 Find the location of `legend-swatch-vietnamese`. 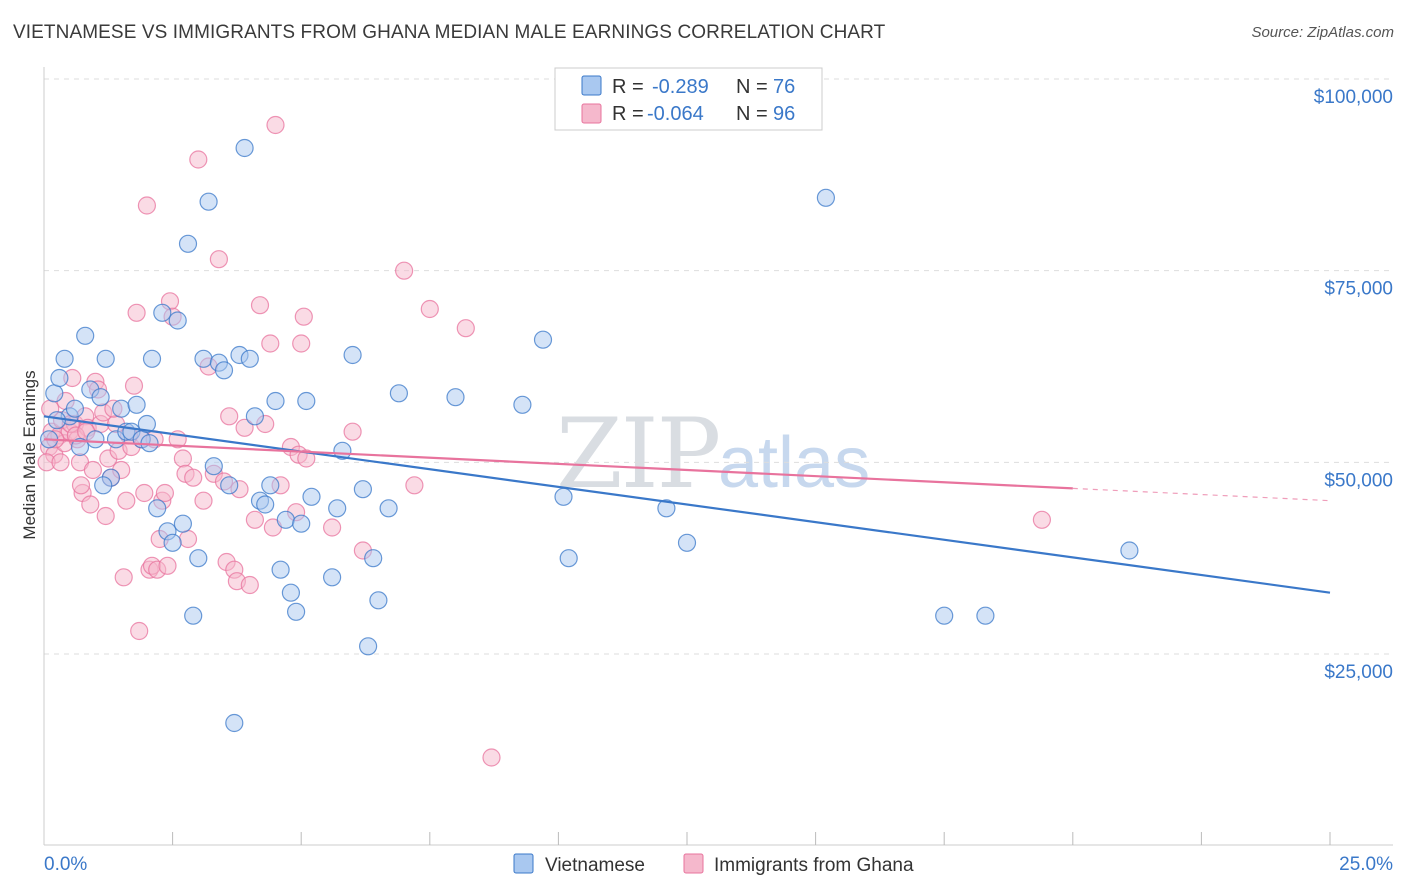

legend-swatch-vietnamese is located at coordinates (591, 85).